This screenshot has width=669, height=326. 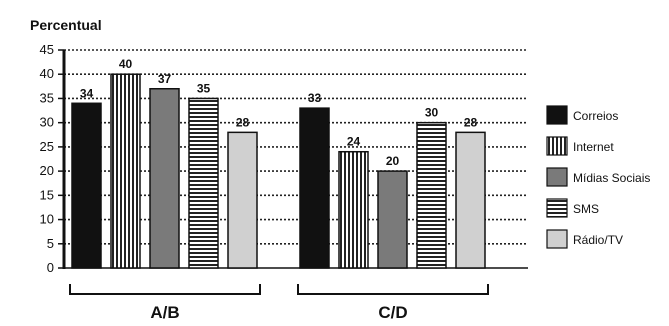 What do you see at coordinates (47, 170) in the screenshot?
I see `y-tick-label: 20` at bounding box center [47, 170].